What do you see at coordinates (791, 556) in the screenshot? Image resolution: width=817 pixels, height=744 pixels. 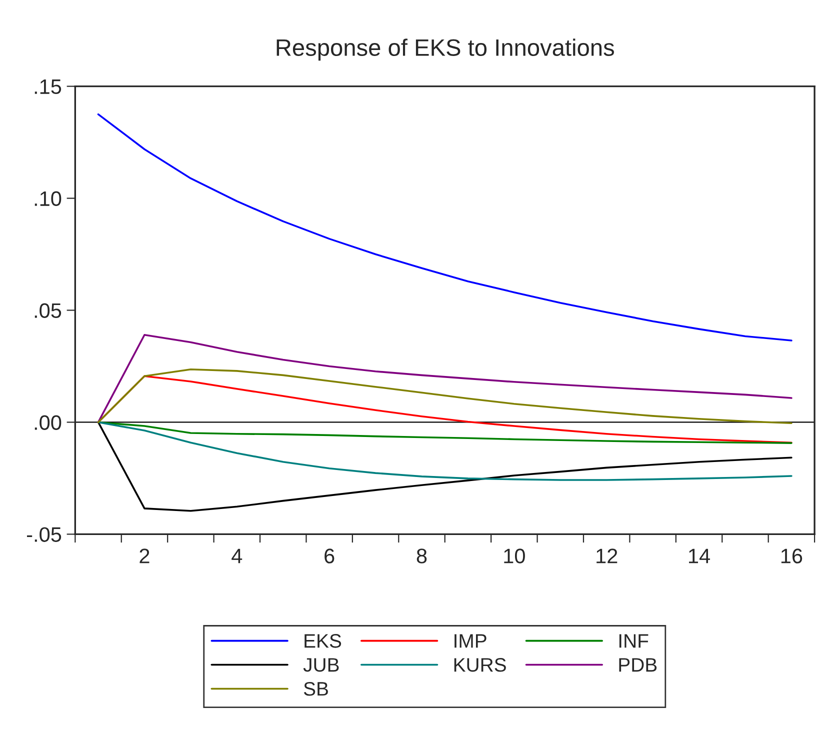 I see `x-tick-label: 16` at bounding box center [791, 556].